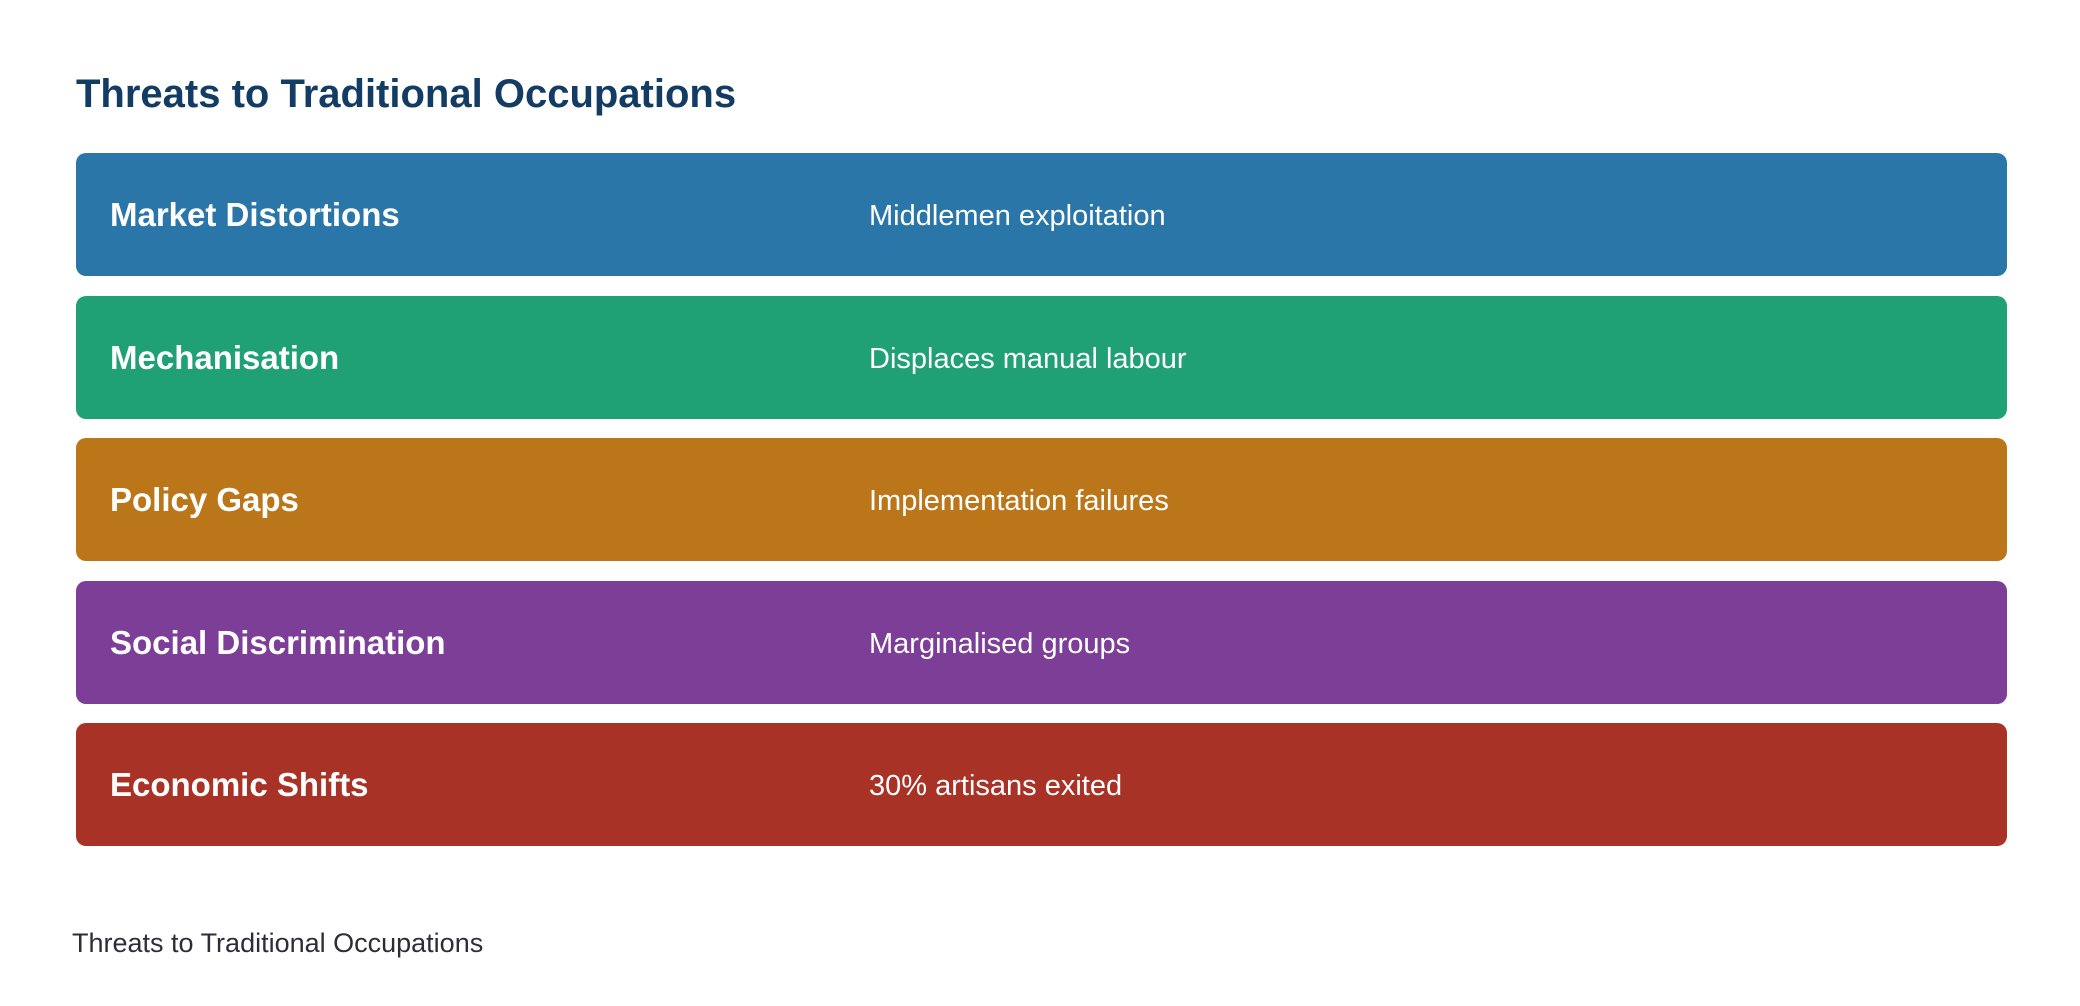 The image size is (2080, 1006). I want to click on threat-row: Social Discrimination Marginalised groups, so click(1041, 642).